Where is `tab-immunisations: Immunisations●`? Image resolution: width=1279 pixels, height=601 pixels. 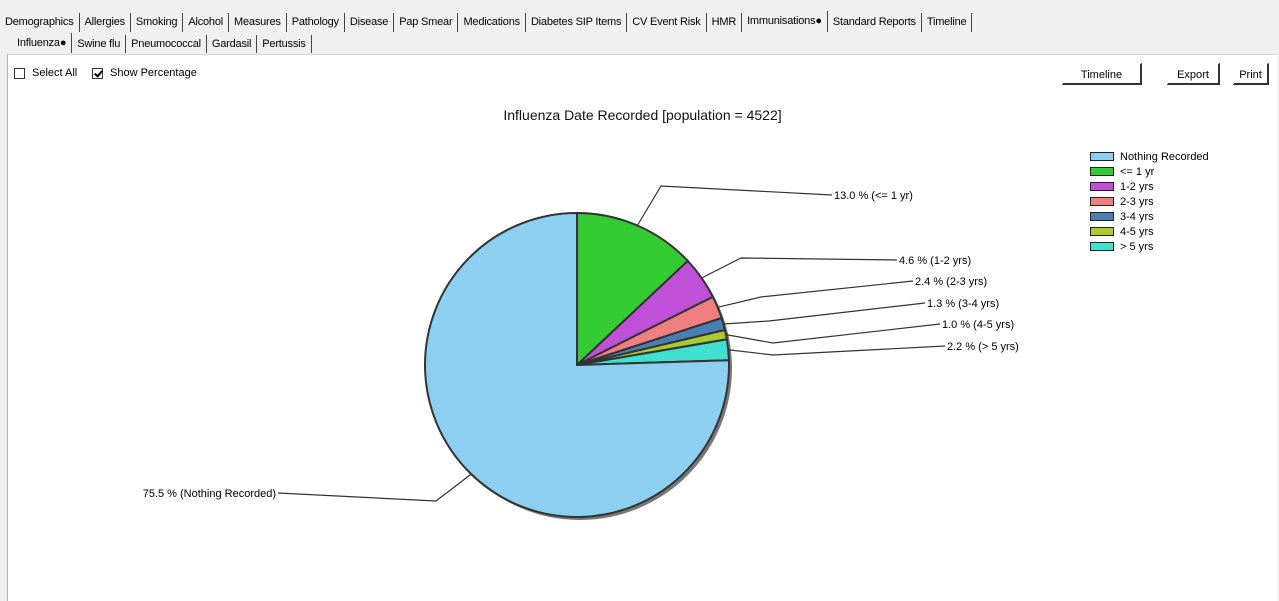 tab-immunisations: Immunisations● is located at coordinates (785, 21).